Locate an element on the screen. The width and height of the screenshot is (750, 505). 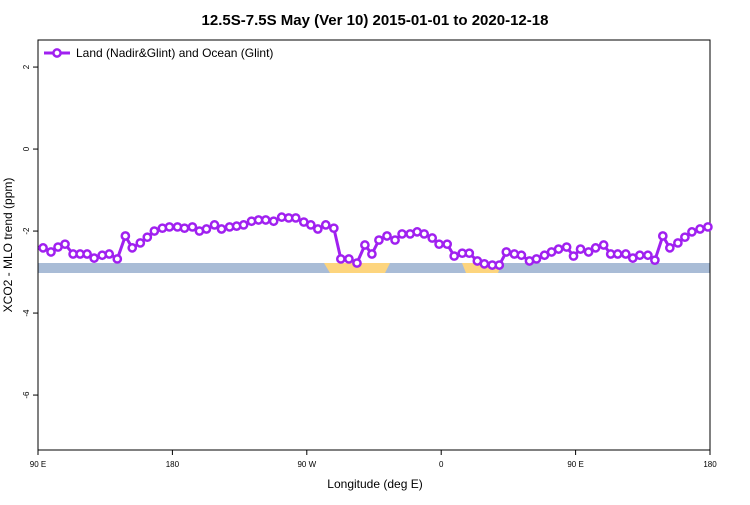
y-tick-label: -4 is located at coordinates (26, 313).